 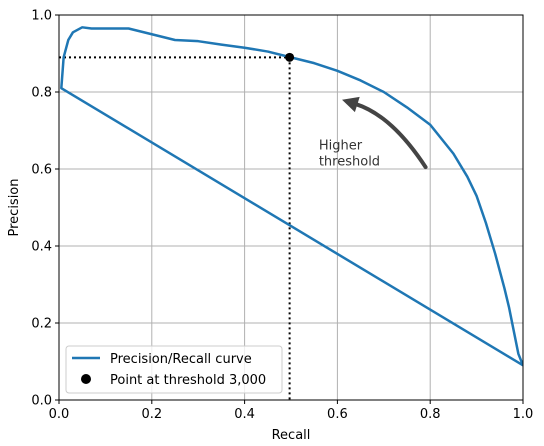 I want to click on legend-box, so click(x=174, y=369).